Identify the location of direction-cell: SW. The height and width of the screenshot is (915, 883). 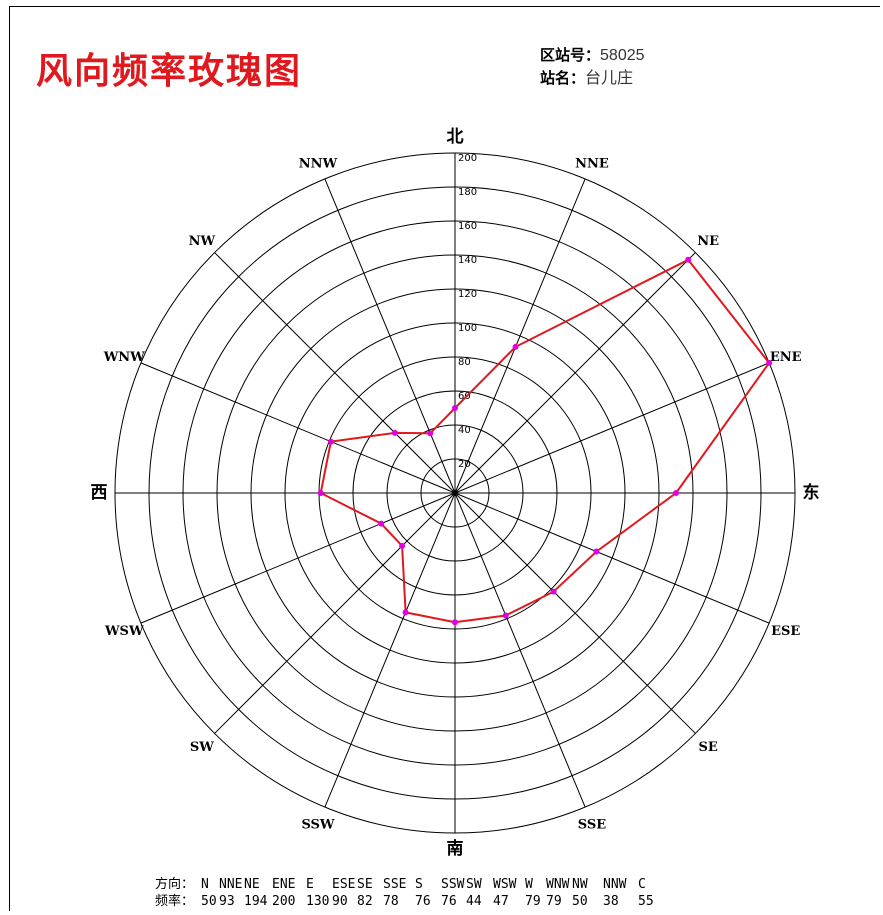
(474, 884).